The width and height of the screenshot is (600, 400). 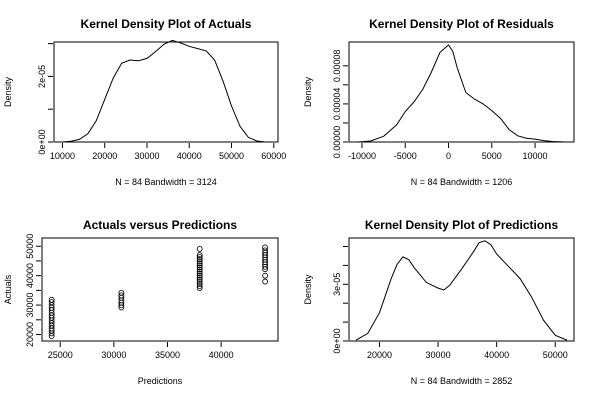 What do you see at coordinates (337, 284) in the screenshot?
I see `y-tick-label: 3e-05` at bounding box center [337, 284].